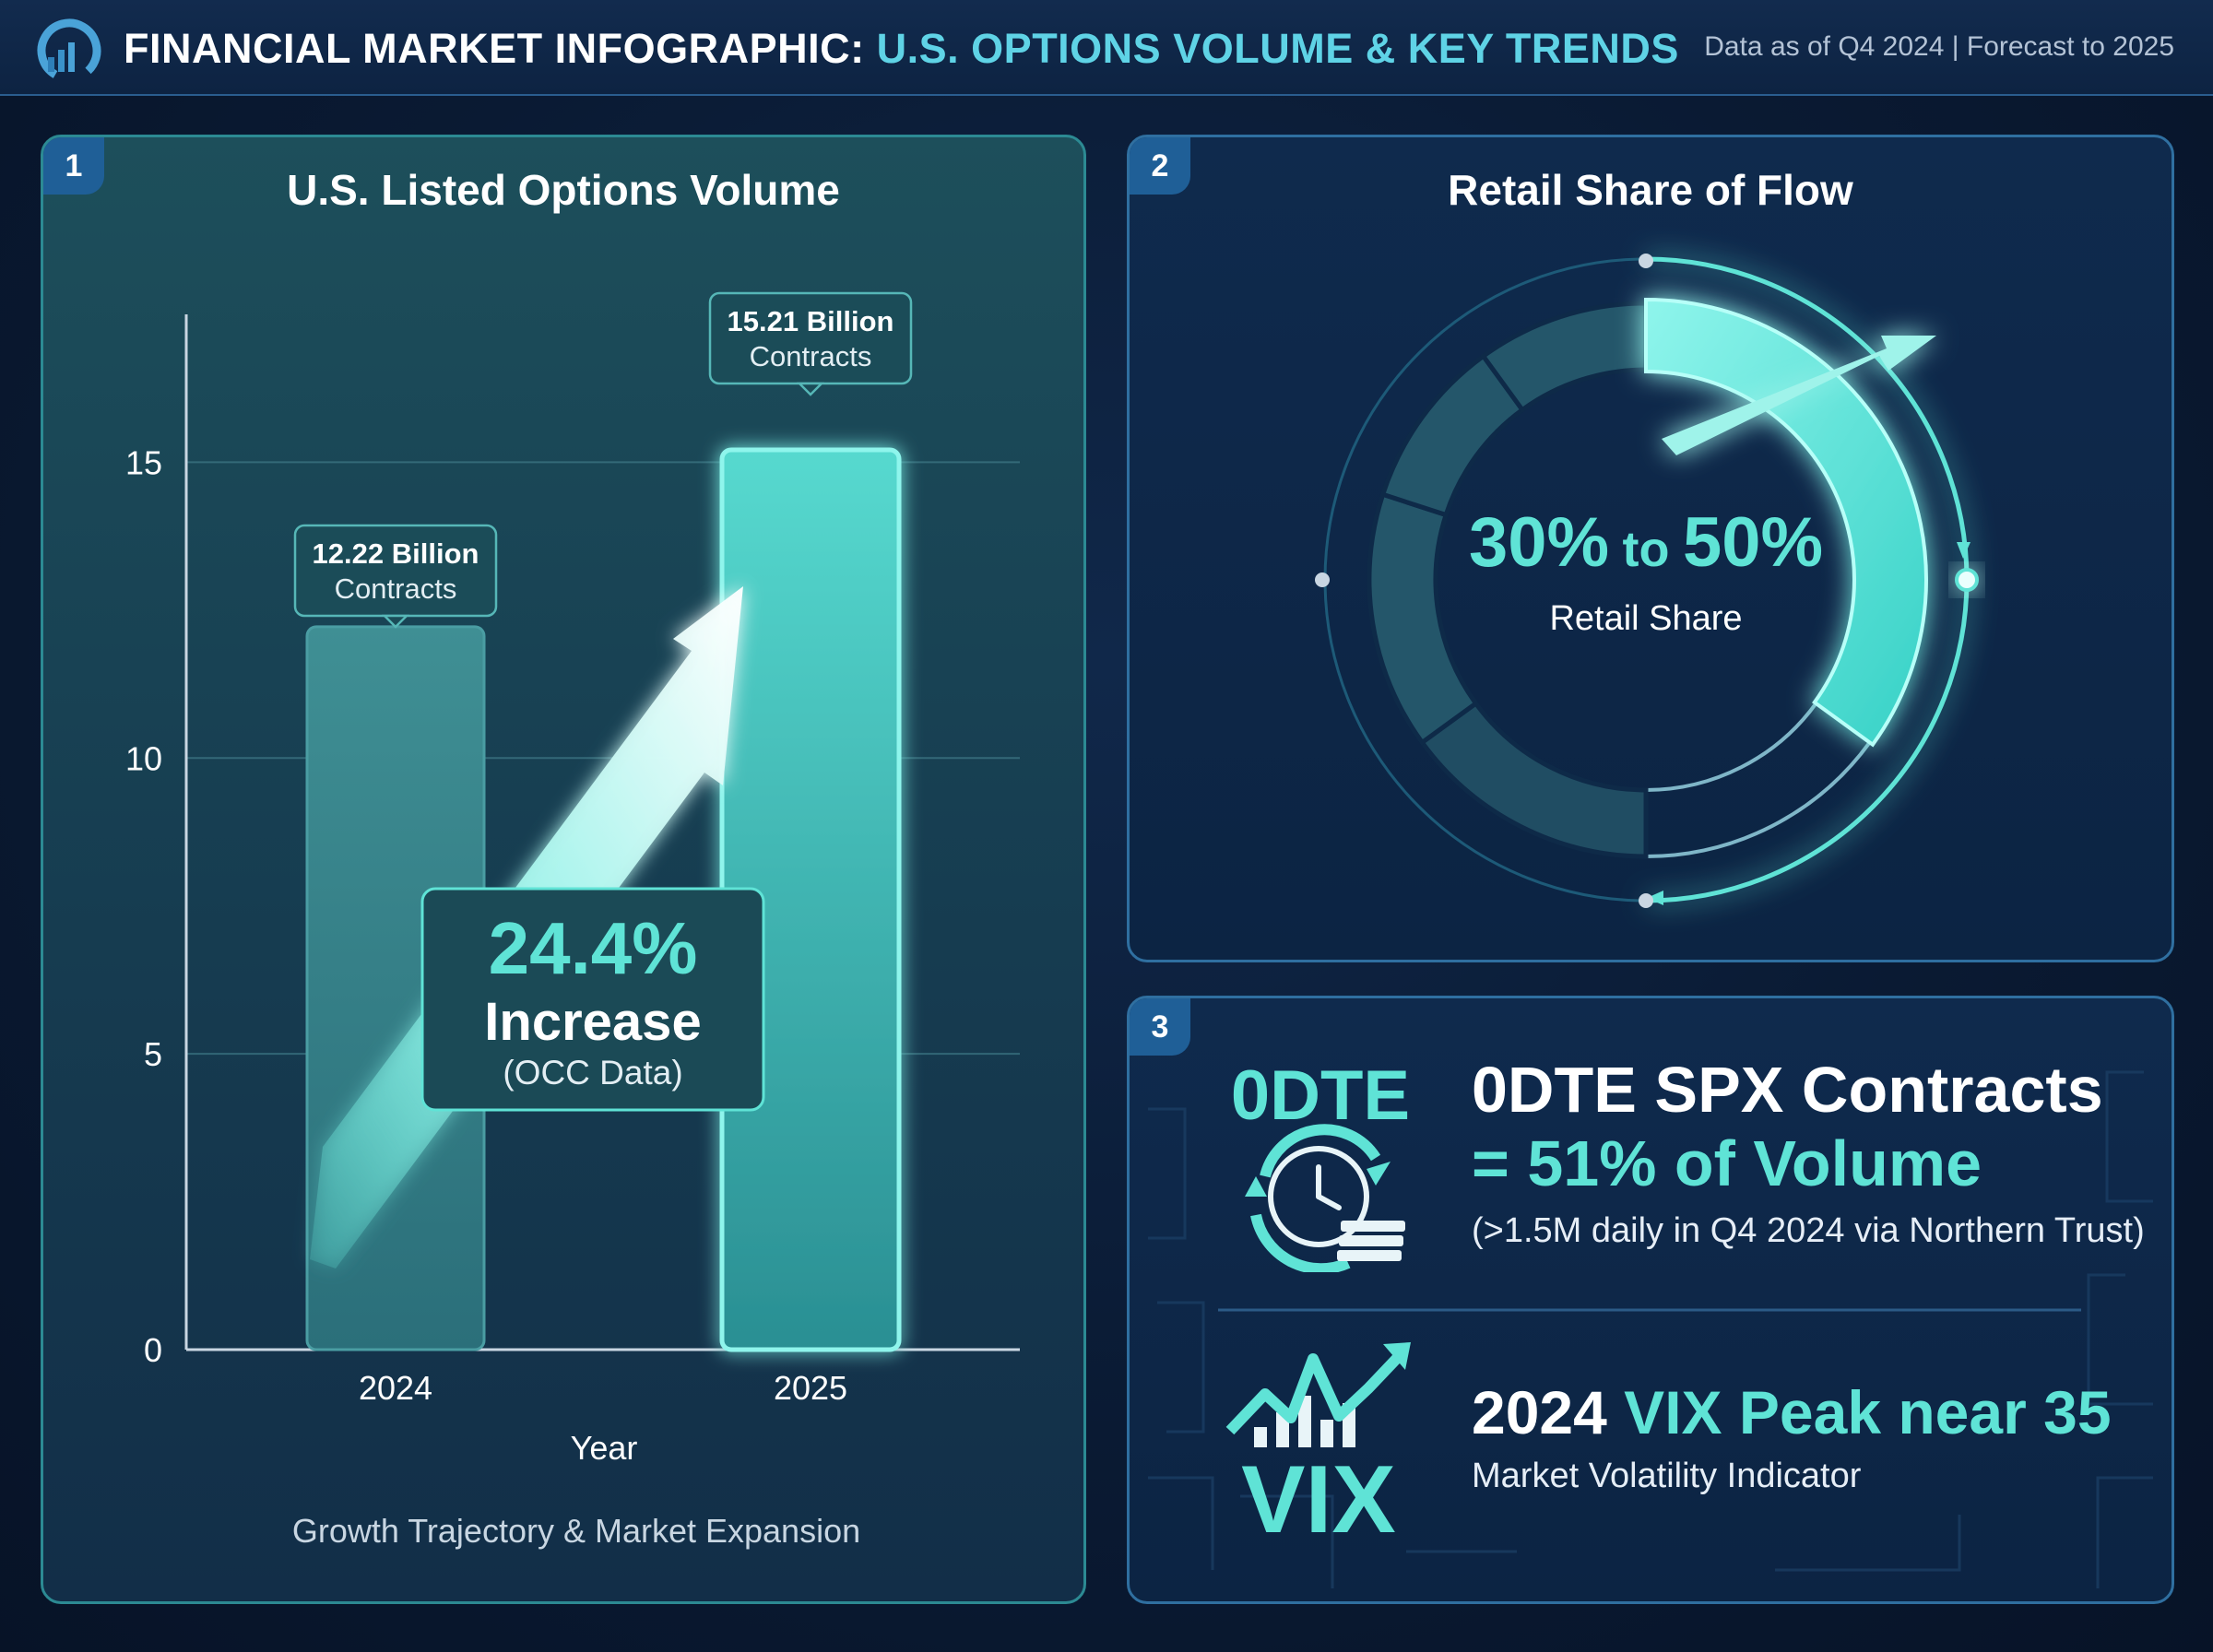 This screenshot has width=2213, height=1652. I want to click on x-tick-label: 2025, so click(810, 1388).